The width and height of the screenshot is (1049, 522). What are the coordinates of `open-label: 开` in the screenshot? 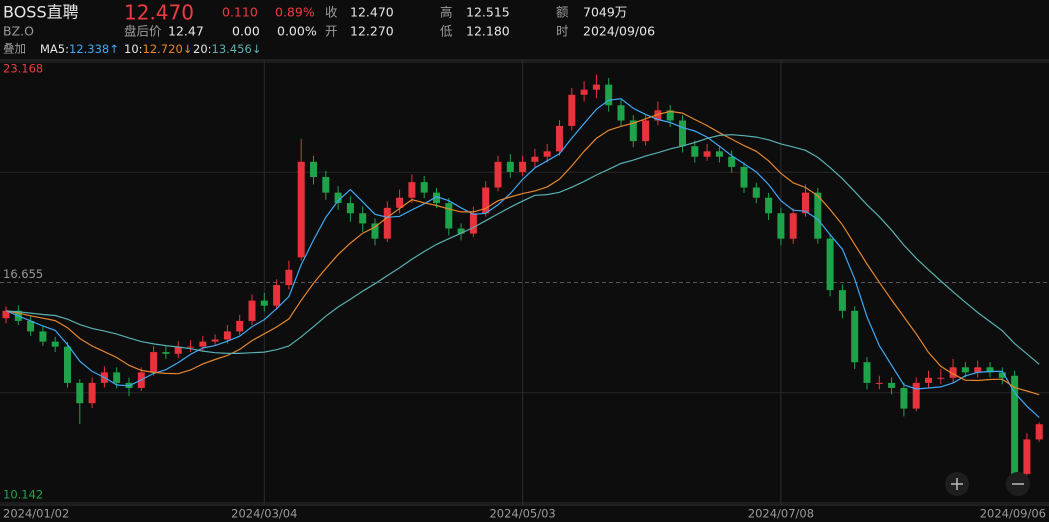 It's located at (331, 31).